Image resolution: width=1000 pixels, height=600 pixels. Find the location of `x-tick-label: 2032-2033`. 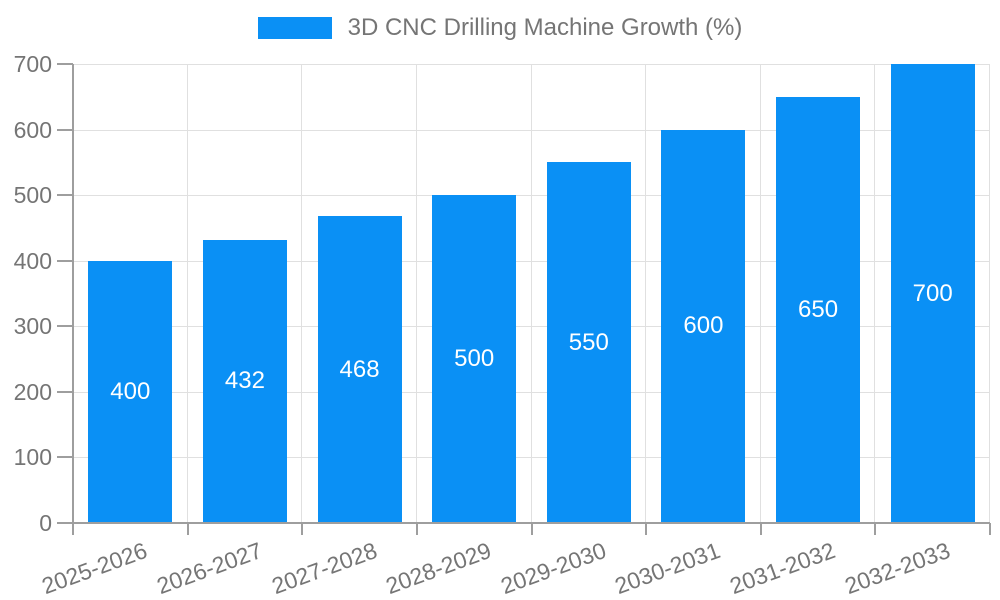

x-tick-label: 2032-2033 is located at coordinates (897, 568).